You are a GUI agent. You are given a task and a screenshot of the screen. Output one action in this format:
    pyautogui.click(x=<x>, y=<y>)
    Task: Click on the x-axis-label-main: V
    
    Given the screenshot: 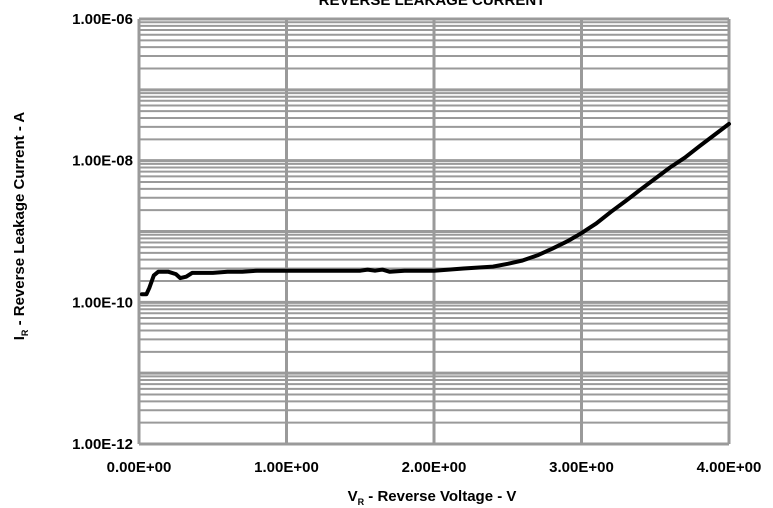 What is the action you would take?
    pyautogui.click(x=353, y=496)
    